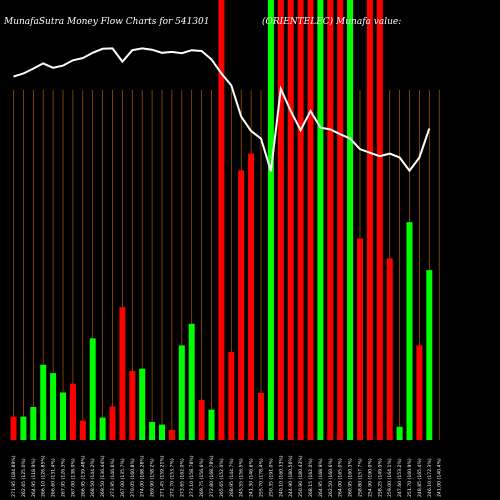  Describe the element at coordinates (252, 477) in the screenshot. I see `x-tick-label: 241.30 (146.6%)` at that location.